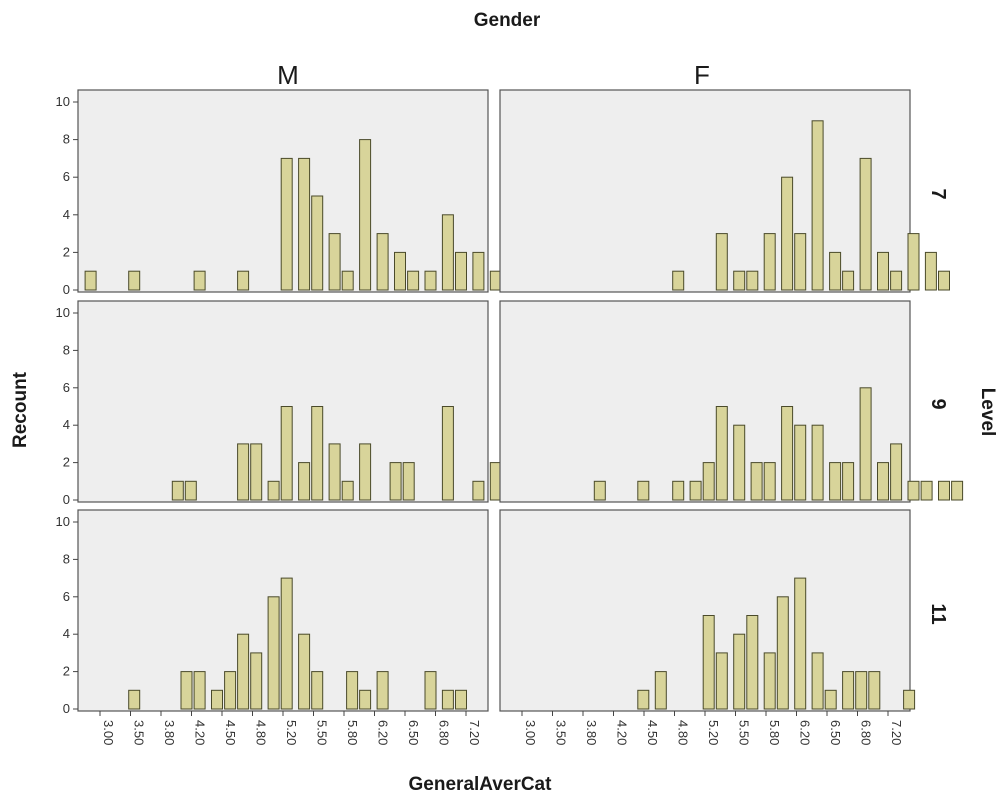 This screenshot has height=797, width=998. What do you see at coordinates (66, 289) in the screenshot?
I see `y-tick-label: 0` at bounding box center [66, 289].